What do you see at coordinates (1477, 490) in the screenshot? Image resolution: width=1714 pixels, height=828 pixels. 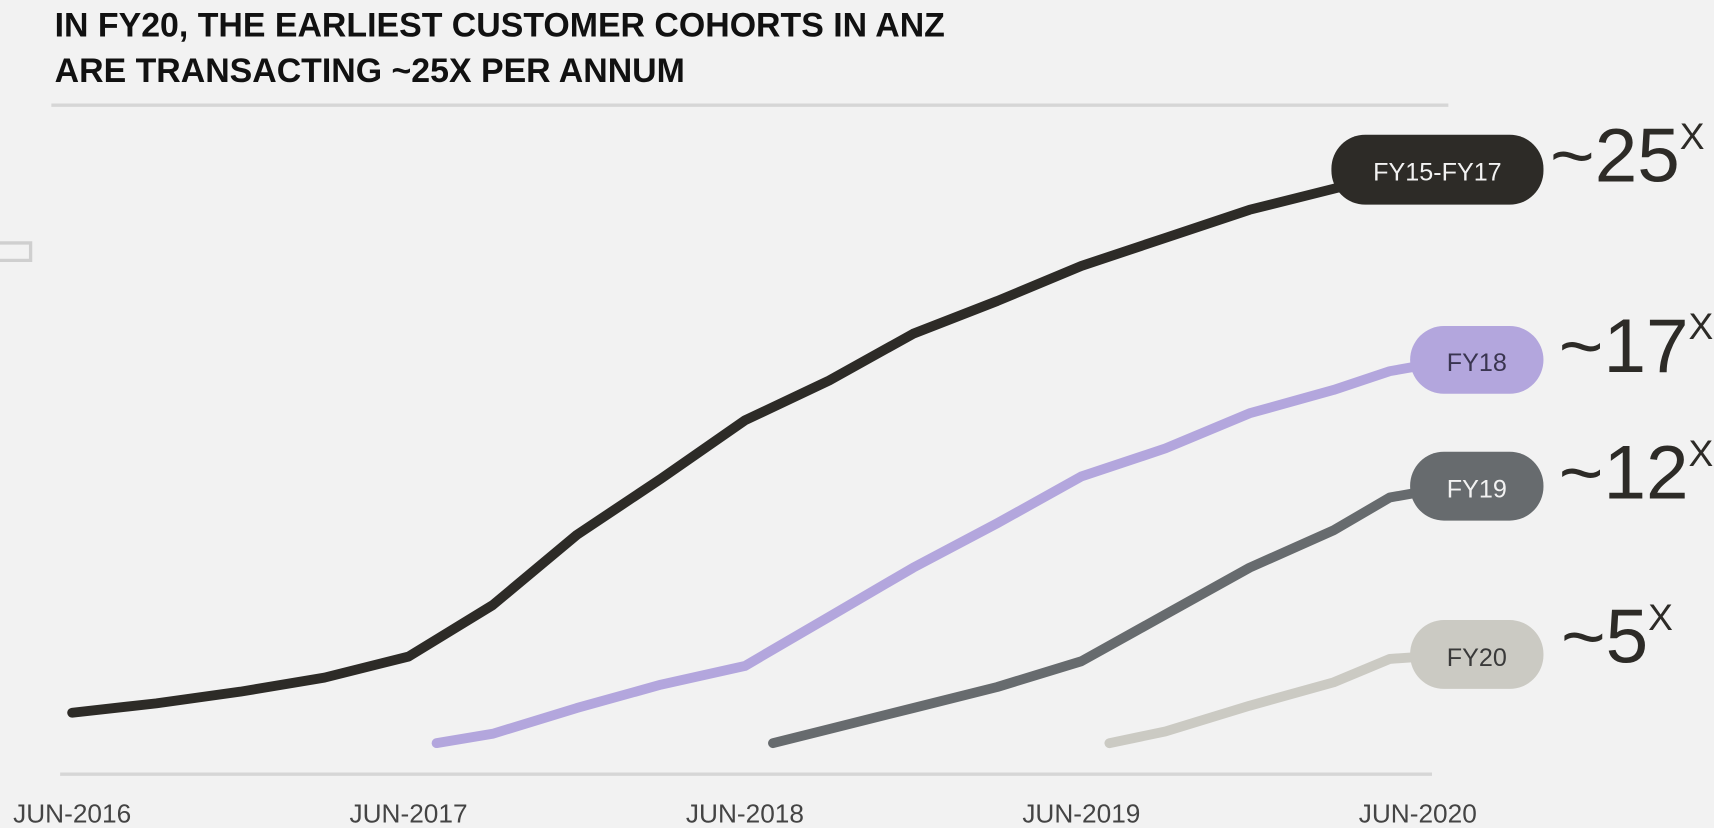 I see `series-label-text: FY19` at bounding box center [1477, 490].